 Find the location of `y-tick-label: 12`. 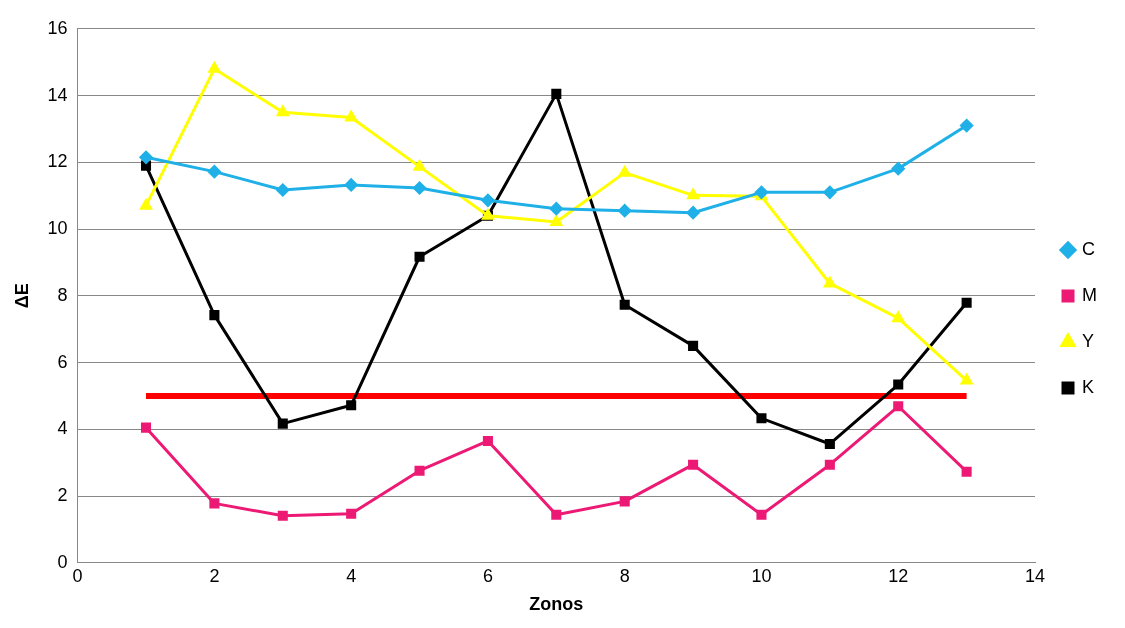

y-tick-label: 12 is located at coordinates (57, 161).